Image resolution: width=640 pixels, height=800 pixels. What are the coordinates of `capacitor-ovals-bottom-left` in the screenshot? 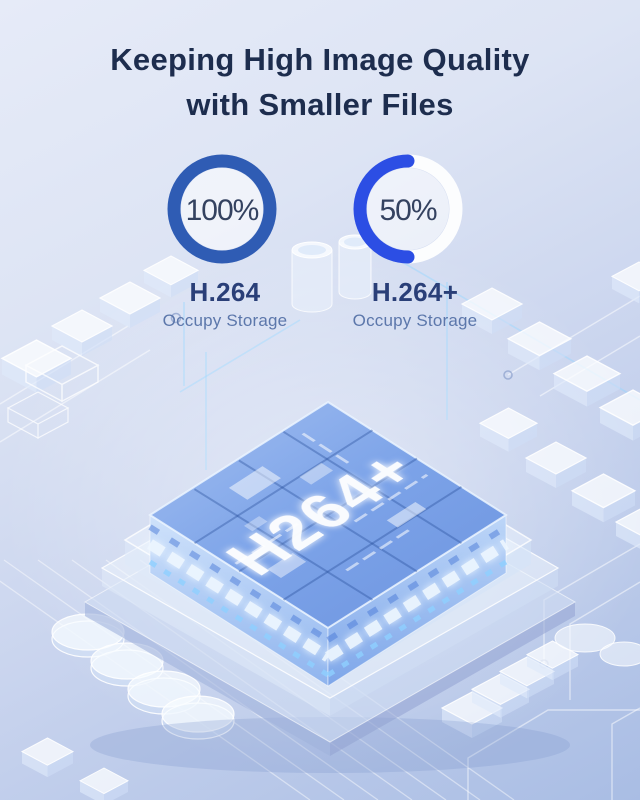 It's located at (128, 706).